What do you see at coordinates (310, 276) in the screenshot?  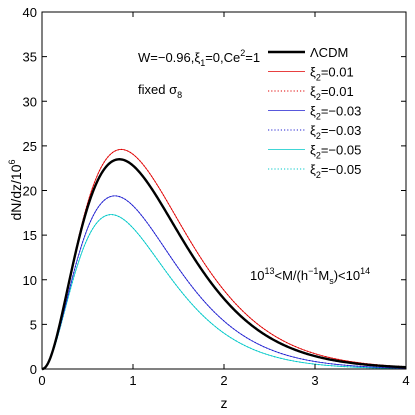 I see `annotation-mass-range: 1013<M/(h−1Ms)<1014` at bounding box center [310, 276].